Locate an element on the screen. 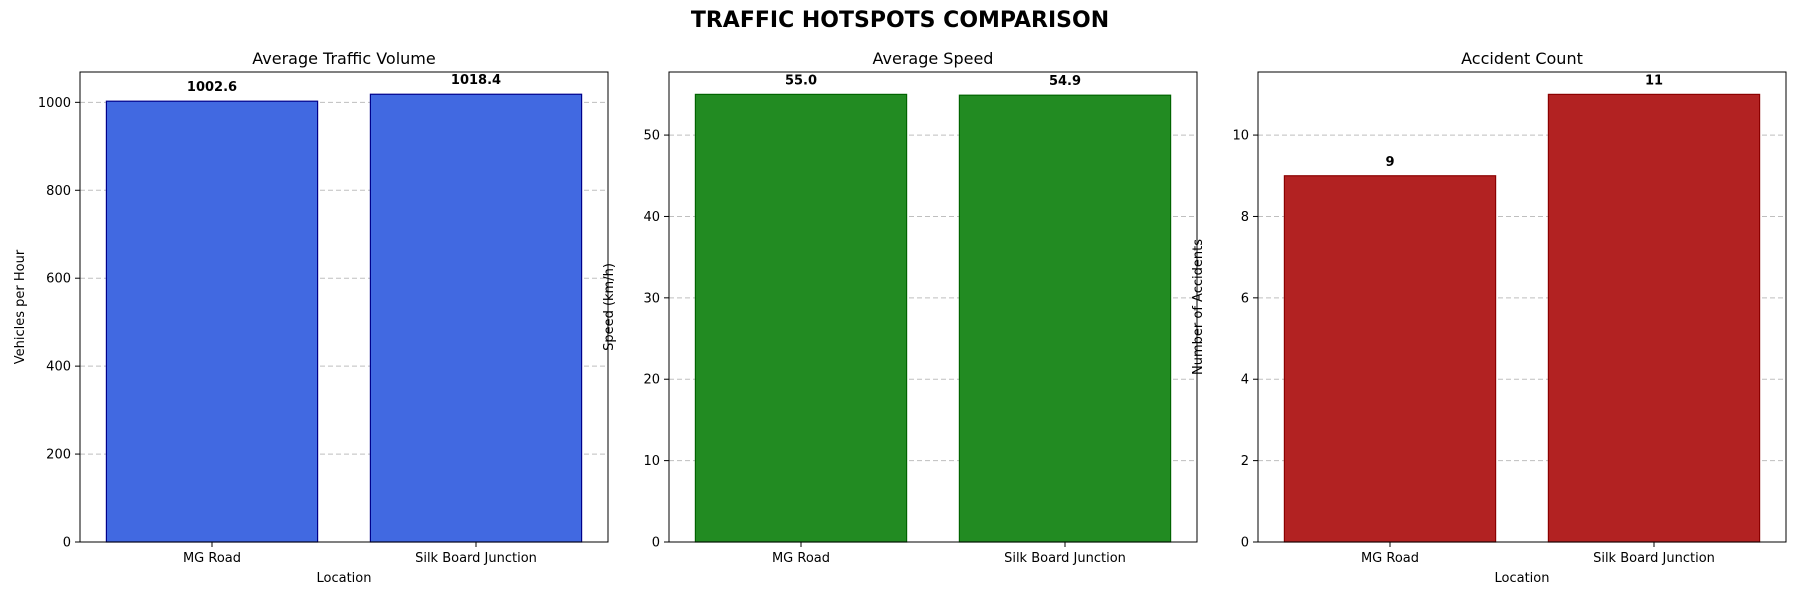  chart-title: Average Speed is located at coordinates (933, 58).